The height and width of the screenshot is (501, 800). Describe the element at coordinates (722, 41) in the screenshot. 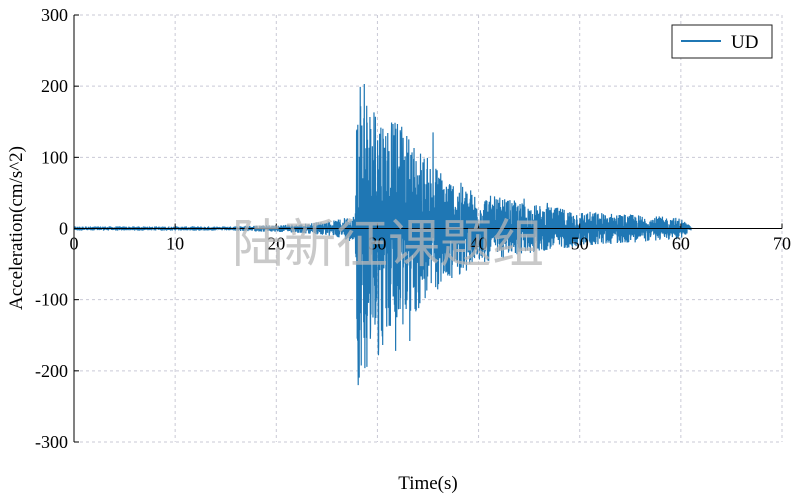

I see `legend: UD` at that location.